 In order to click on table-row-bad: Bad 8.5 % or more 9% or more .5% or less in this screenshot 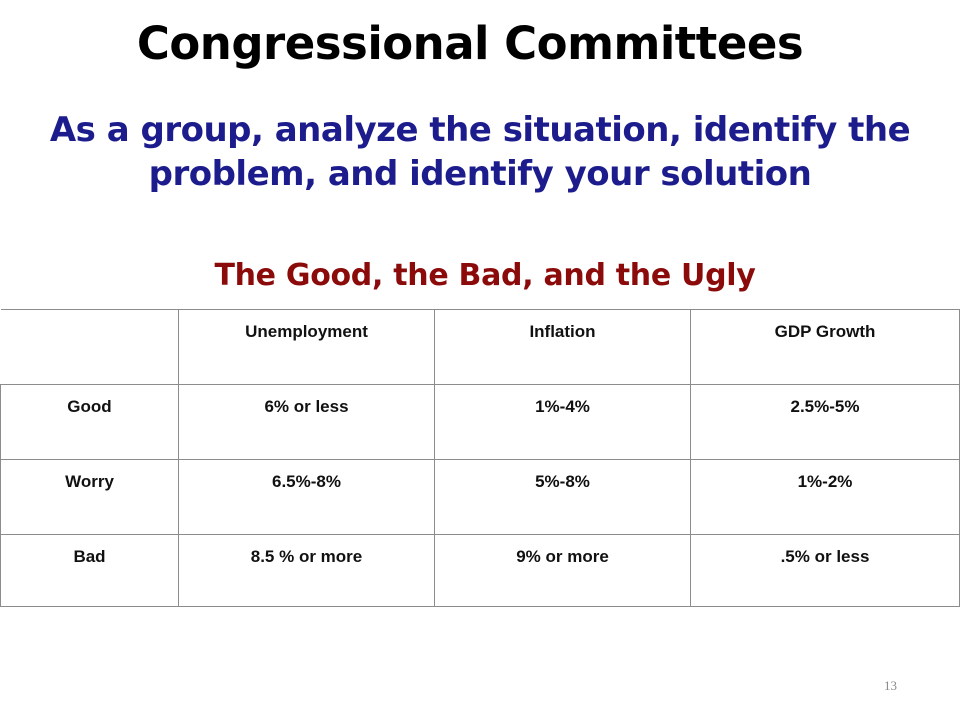, I will do `click(480, 570)`.